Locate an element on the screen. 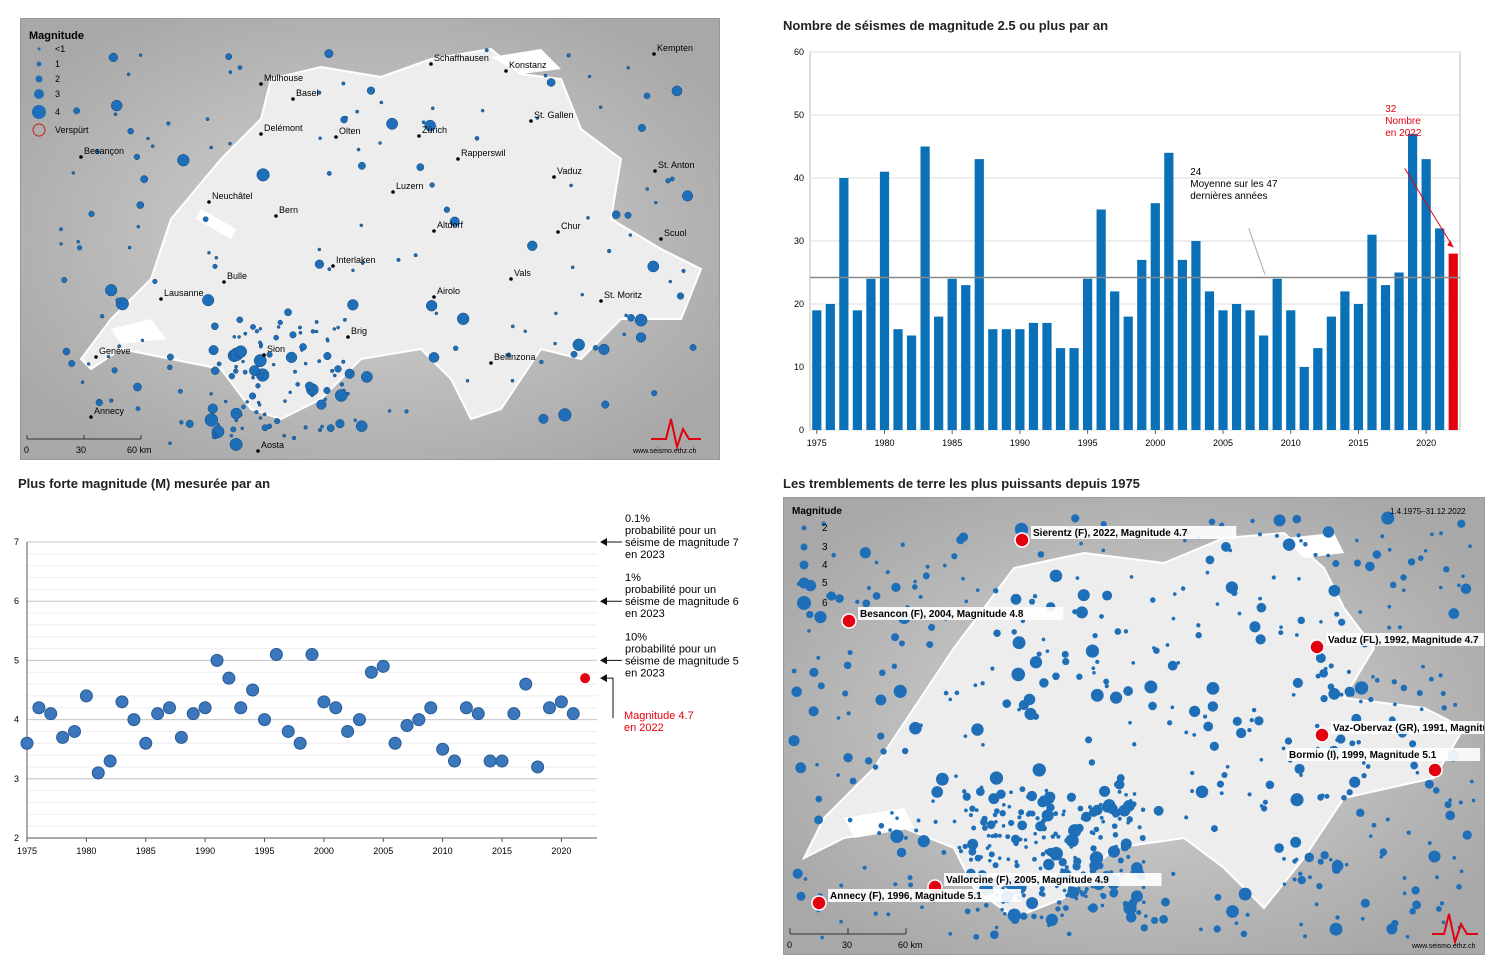 Image resolution: width=1500 pixels, height=970 pixels. map1-felt-symbol is located at coordinates (39, 130).